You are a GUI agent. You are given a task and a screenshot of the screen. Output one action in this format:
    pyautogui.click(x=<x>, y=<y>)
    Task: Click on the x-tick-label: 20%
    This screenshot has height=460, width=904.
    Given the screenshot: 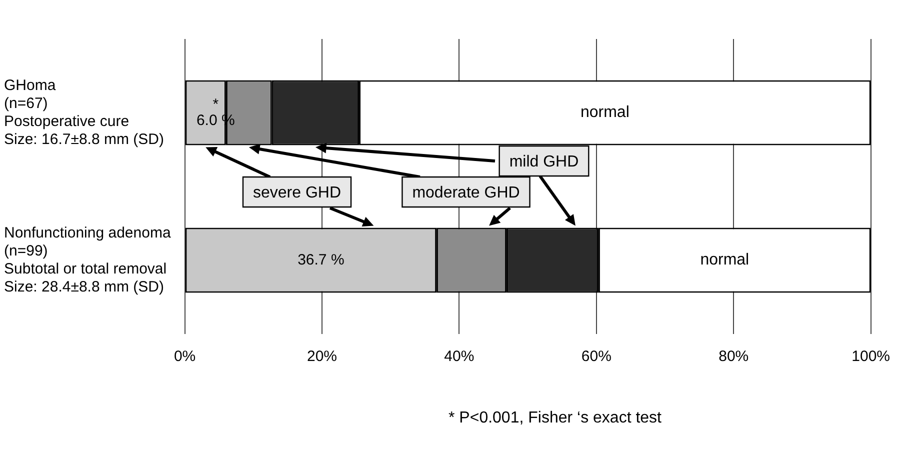 What is the action you would take?
    pyautogui.click(x=322, y=357)
    